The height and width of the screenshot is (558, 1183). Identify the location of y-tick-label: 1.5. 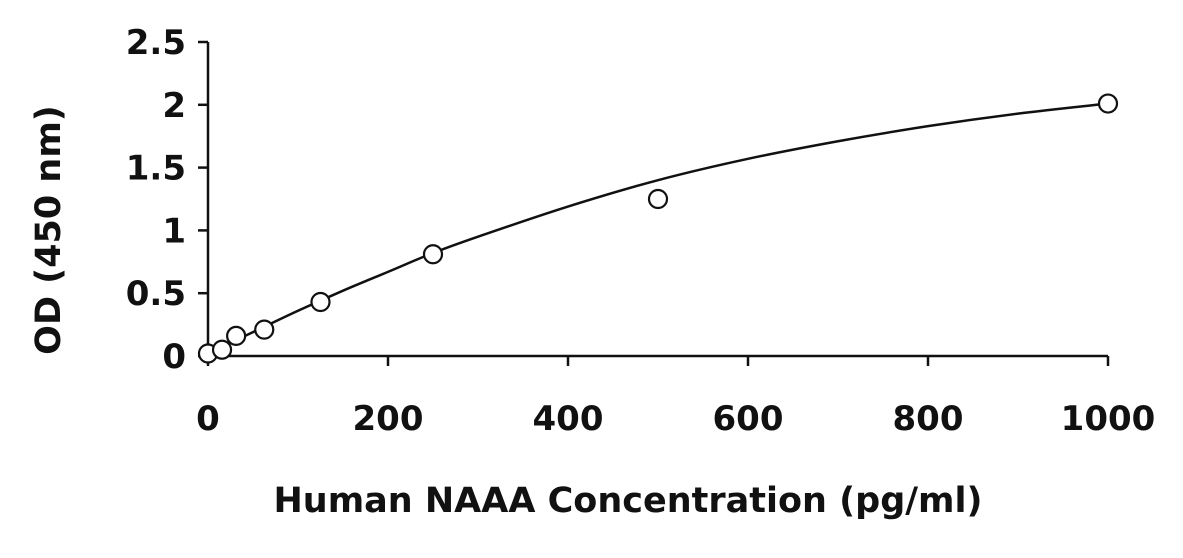
(156, 169).